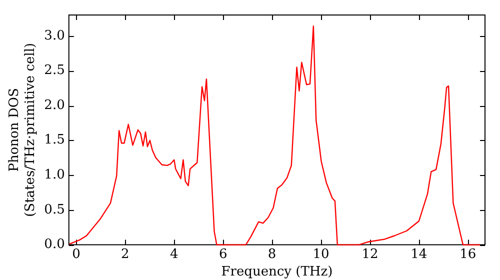 This screenshot has width=500, height=280. I want to click on x-axis-title: Frequency (THz), so click(277, 272).